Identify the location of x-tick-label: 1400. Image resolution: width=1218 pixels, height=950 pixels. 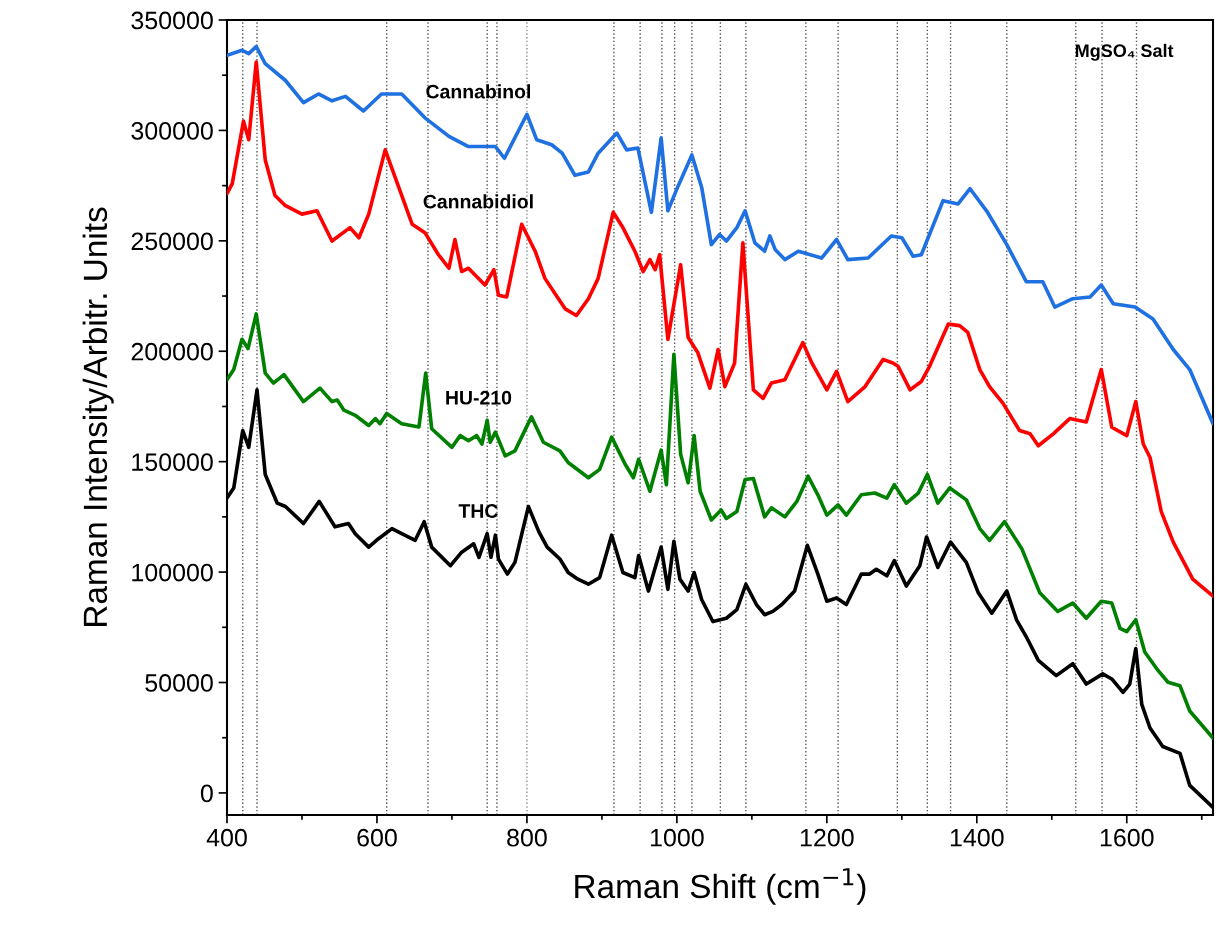
(977, 837).